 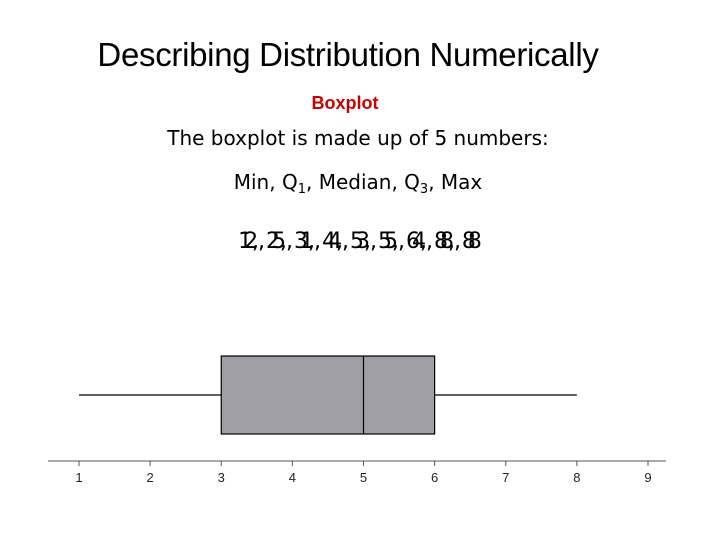 I want to click on x-tick-label: 8, so click(x=576, y=477).